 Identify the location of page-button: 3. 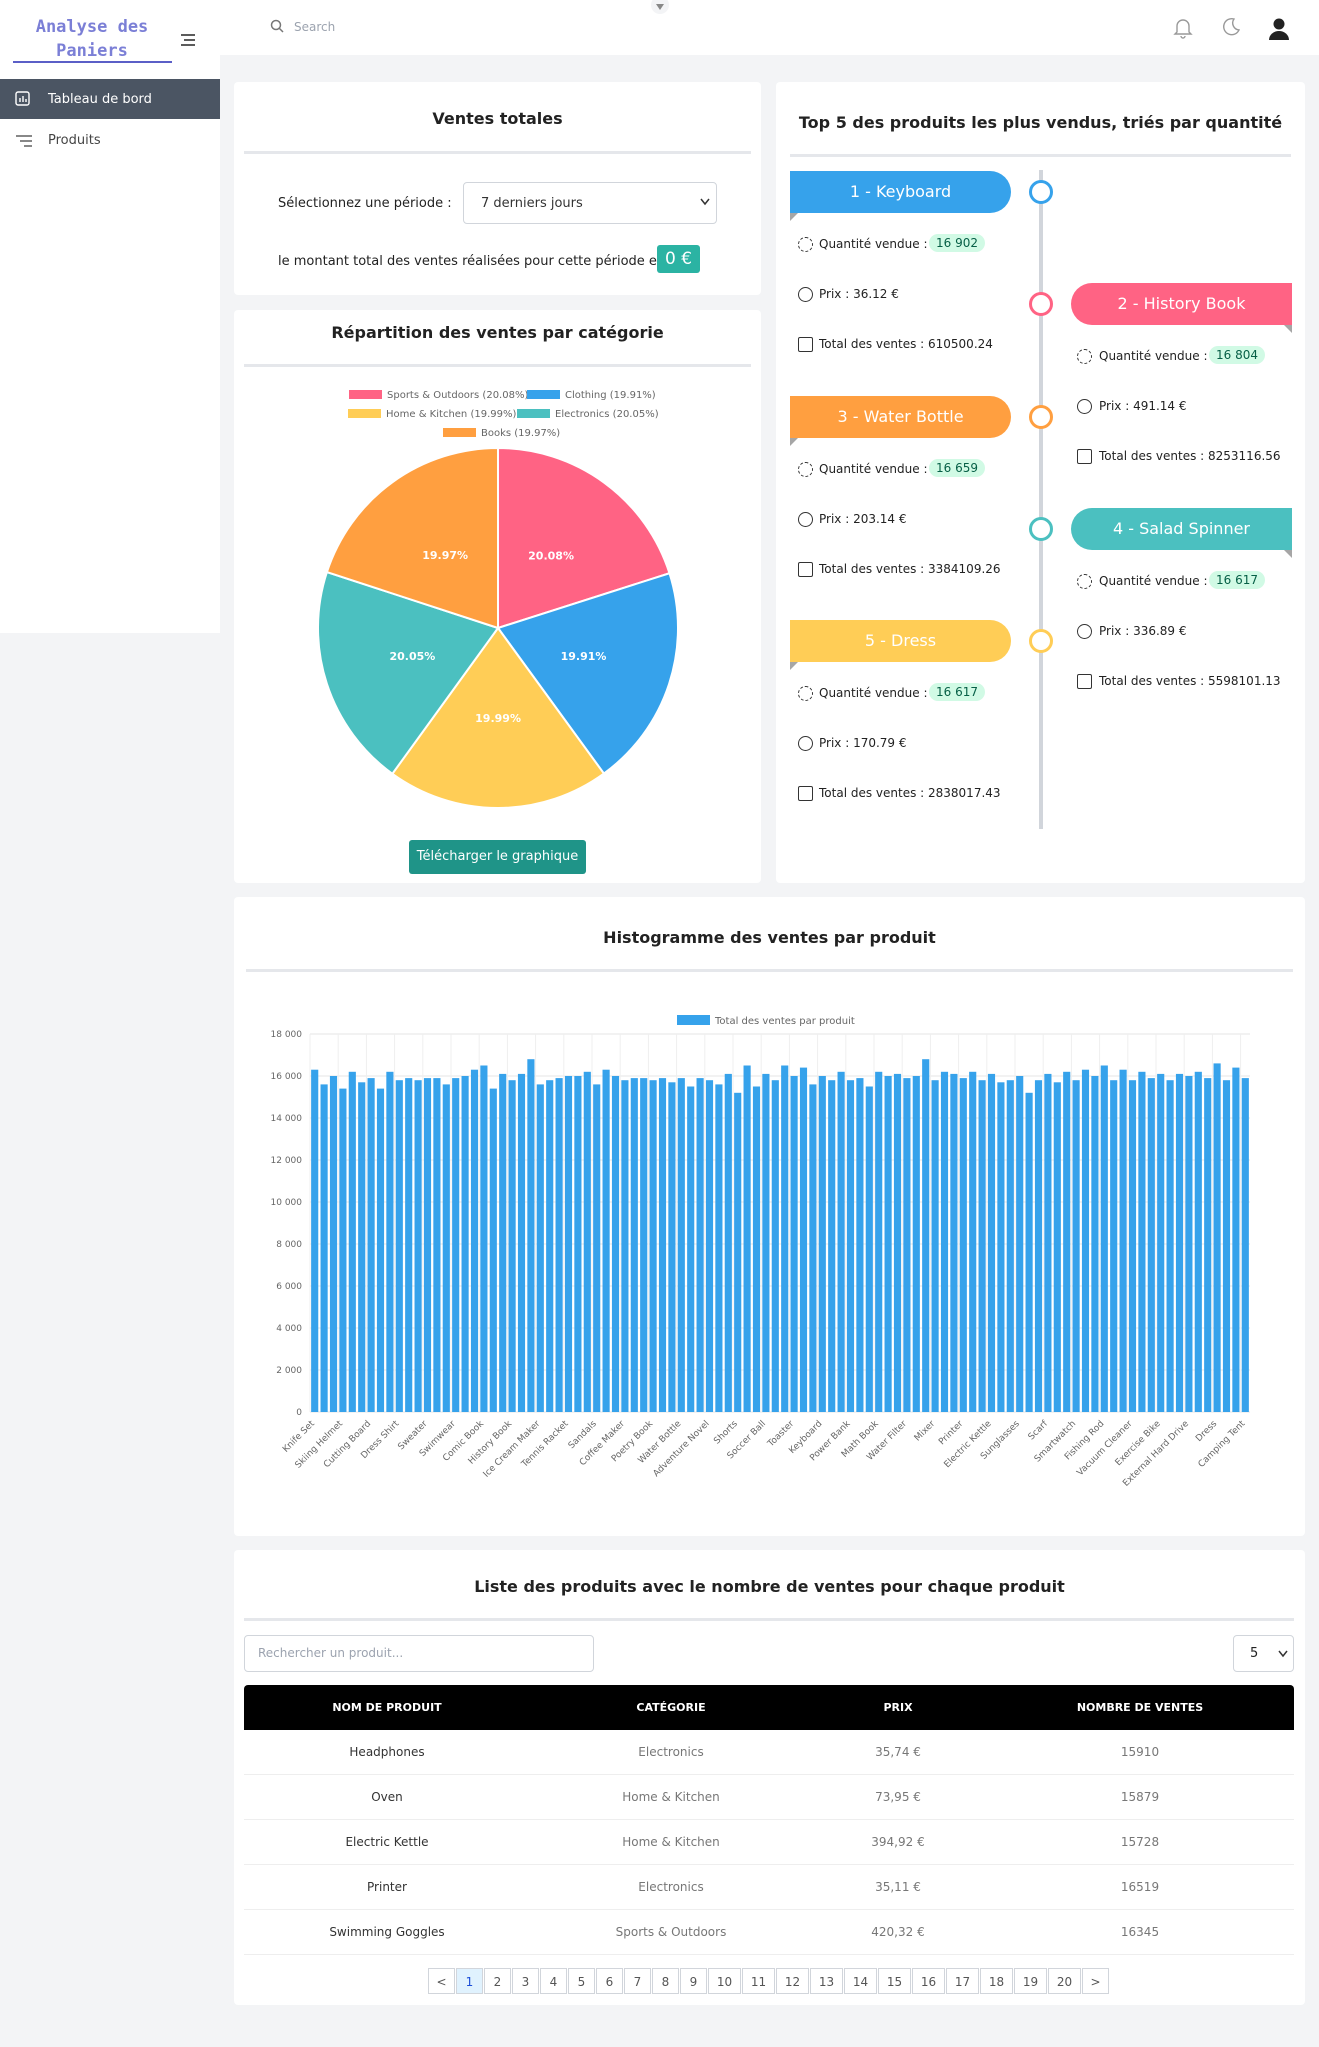
(525, 1981).